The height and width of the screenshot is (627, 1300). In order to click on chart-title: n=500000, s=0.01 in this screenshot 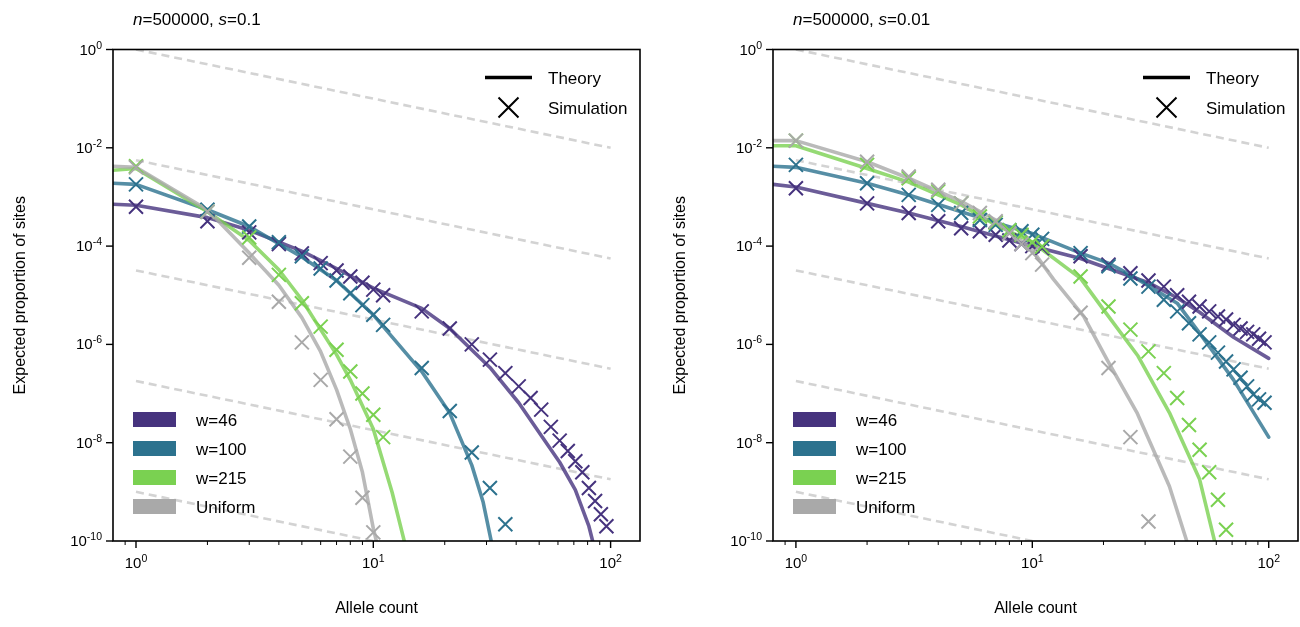, I will do `click(862, 19)`.